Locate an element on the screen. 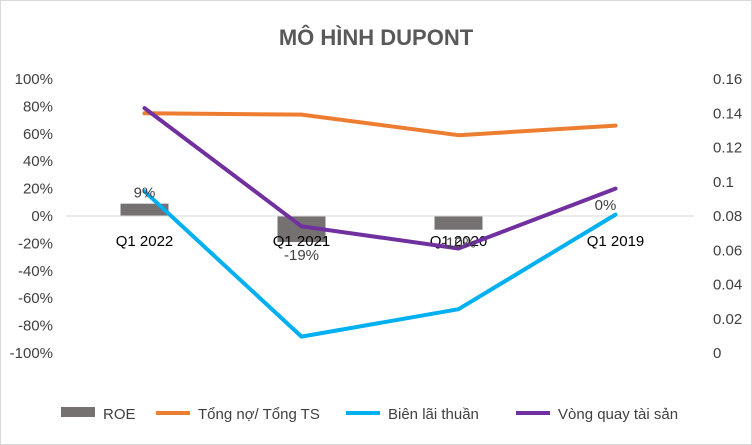 This screenshot has width=752, height=445. roe-data-label: 9% is located at coordinates (145, 193).